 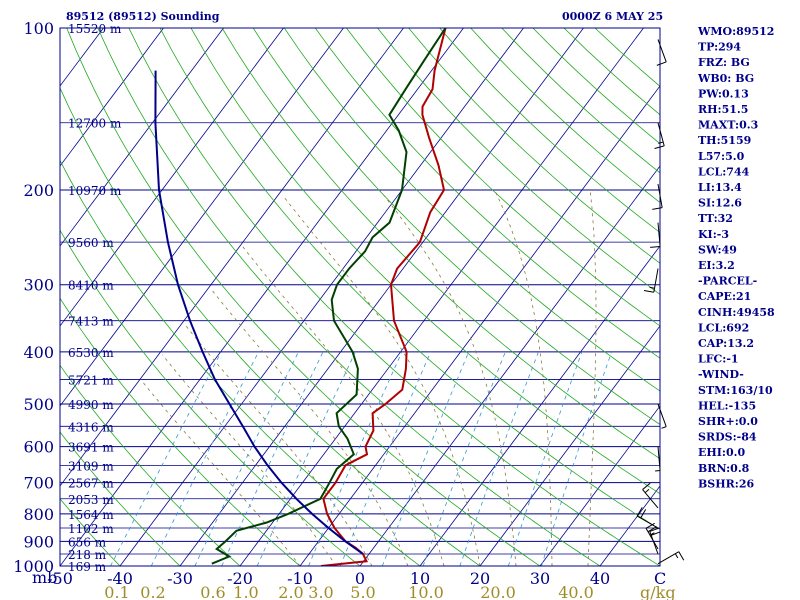 I want to click on mixing-ratio-label: 20.0, so click(x=498, y=591).